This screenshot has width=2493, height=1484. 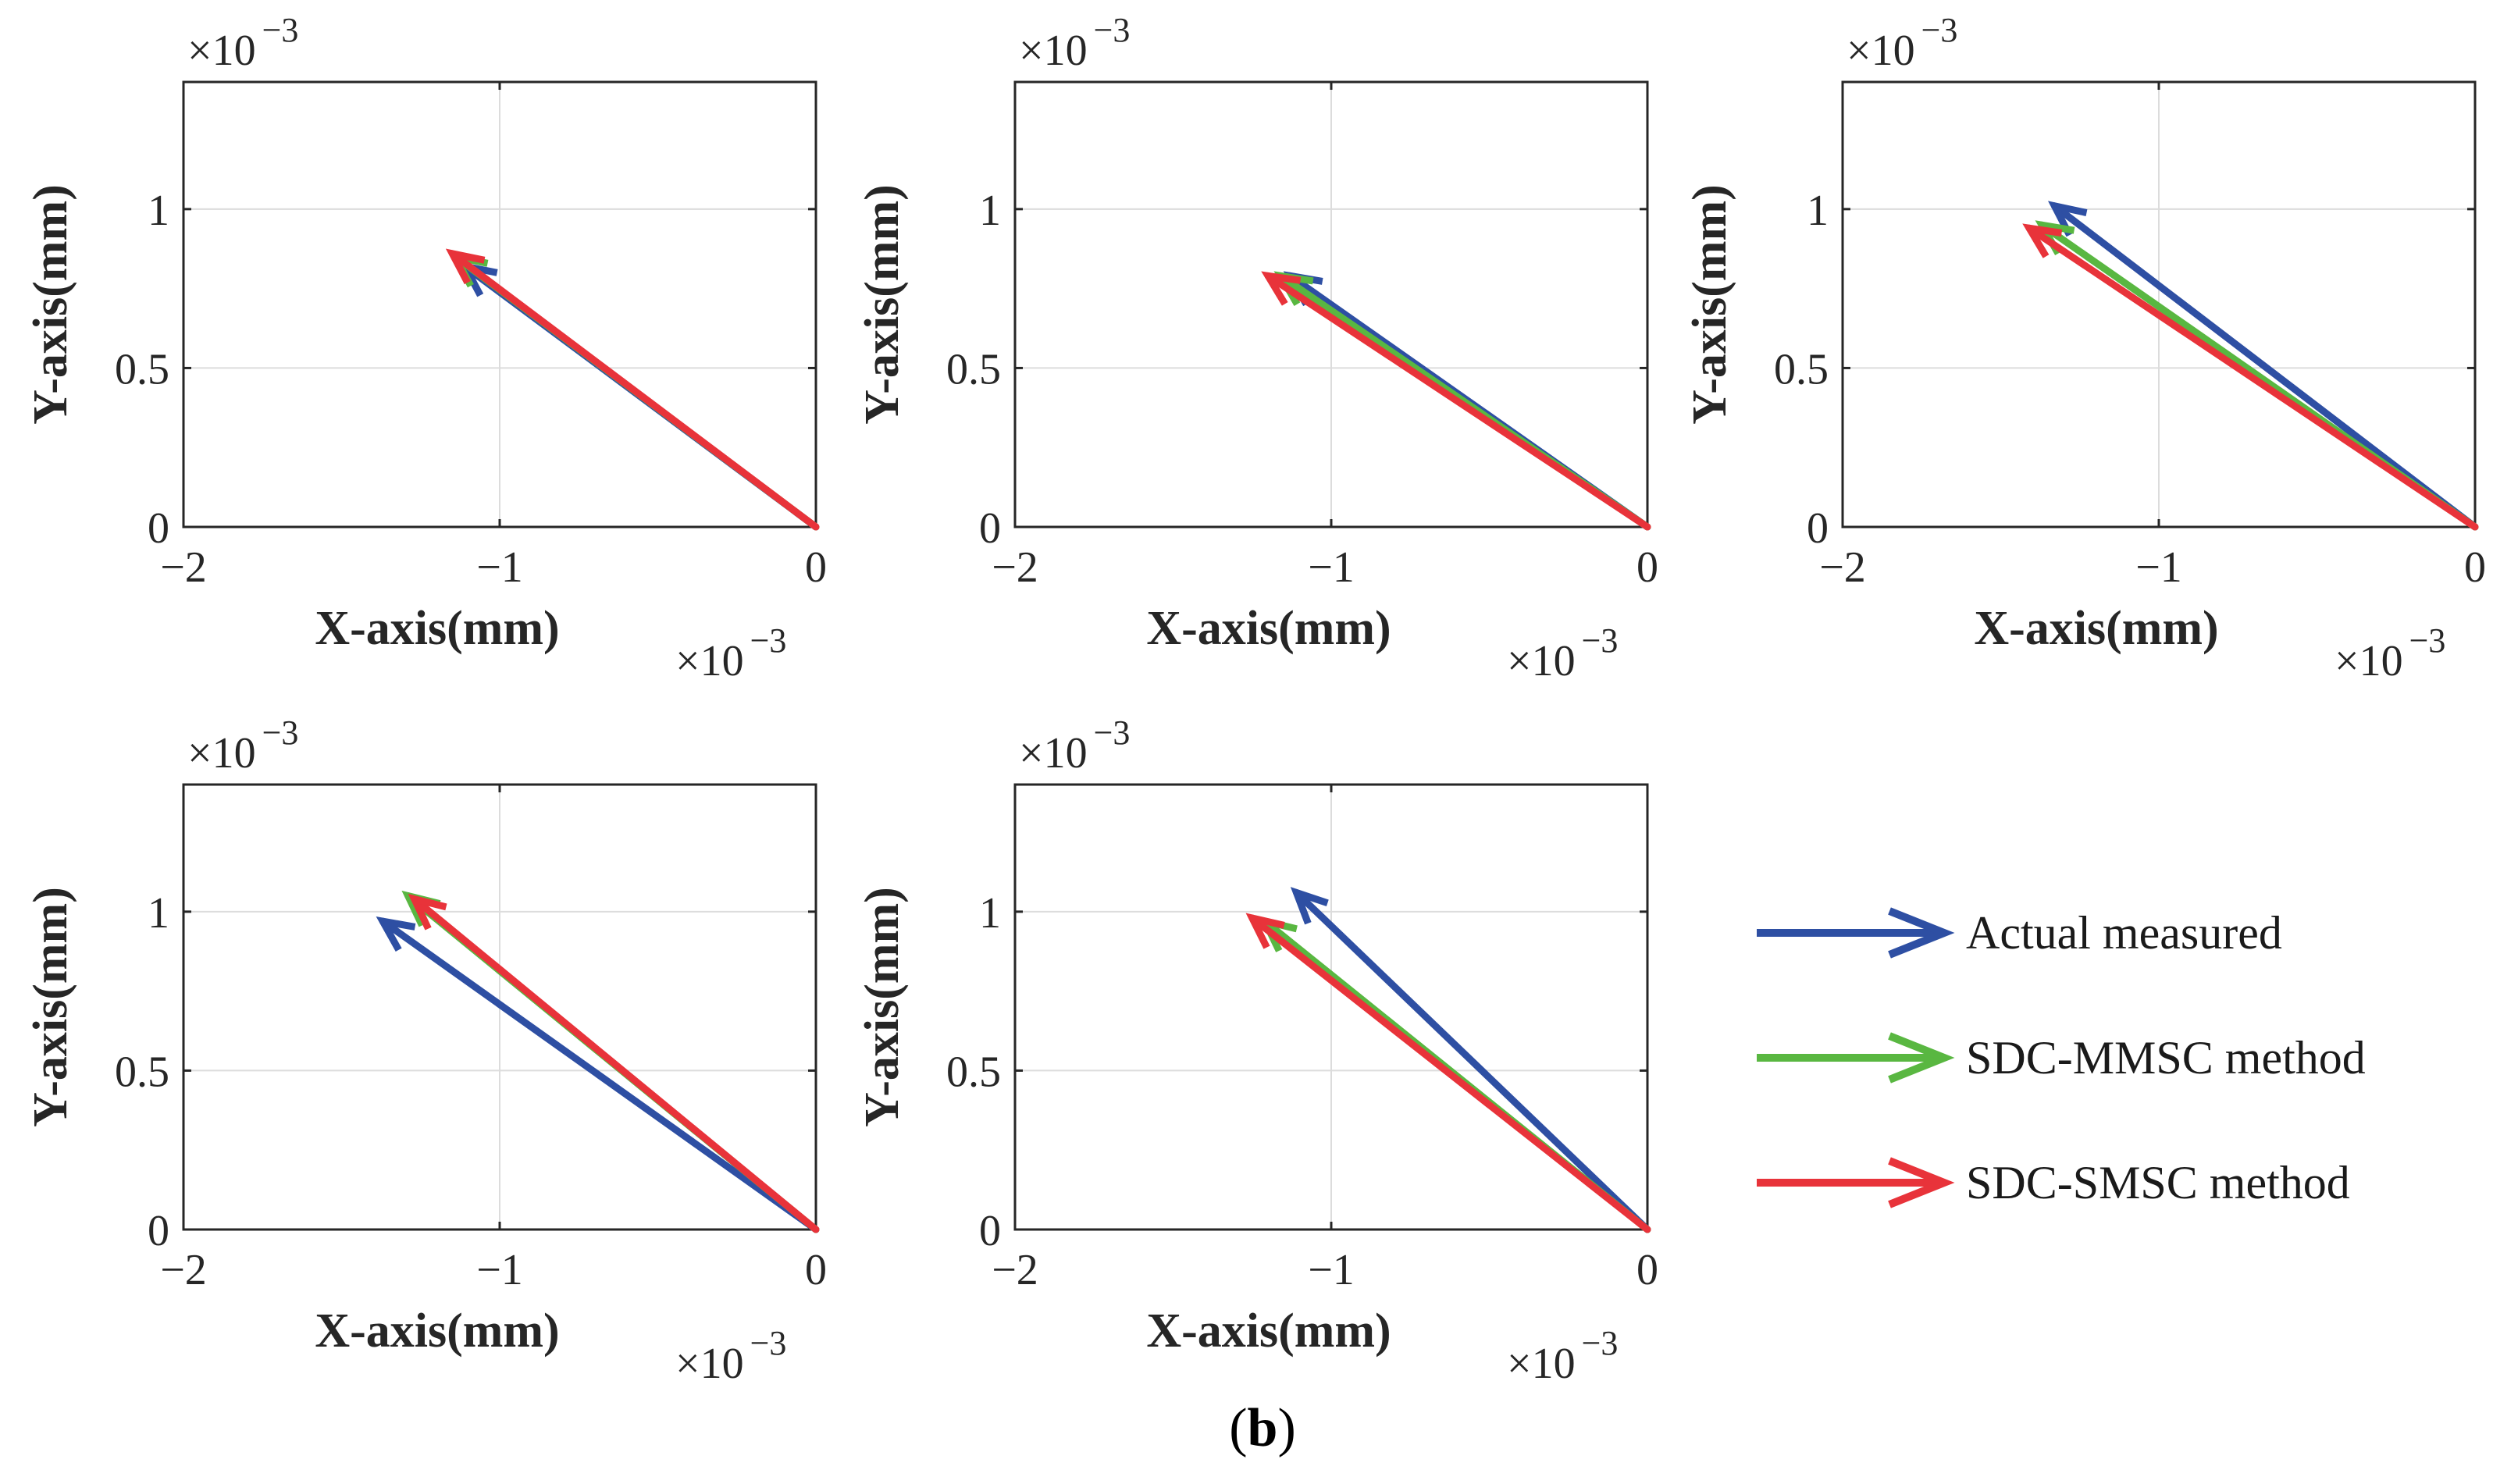 What do you see at coordinates (2158, 1182) in the screenshot?
I see `legend-label-sdc-smsc: SDC-SMSC method` at bounding box center [2158, 1182].